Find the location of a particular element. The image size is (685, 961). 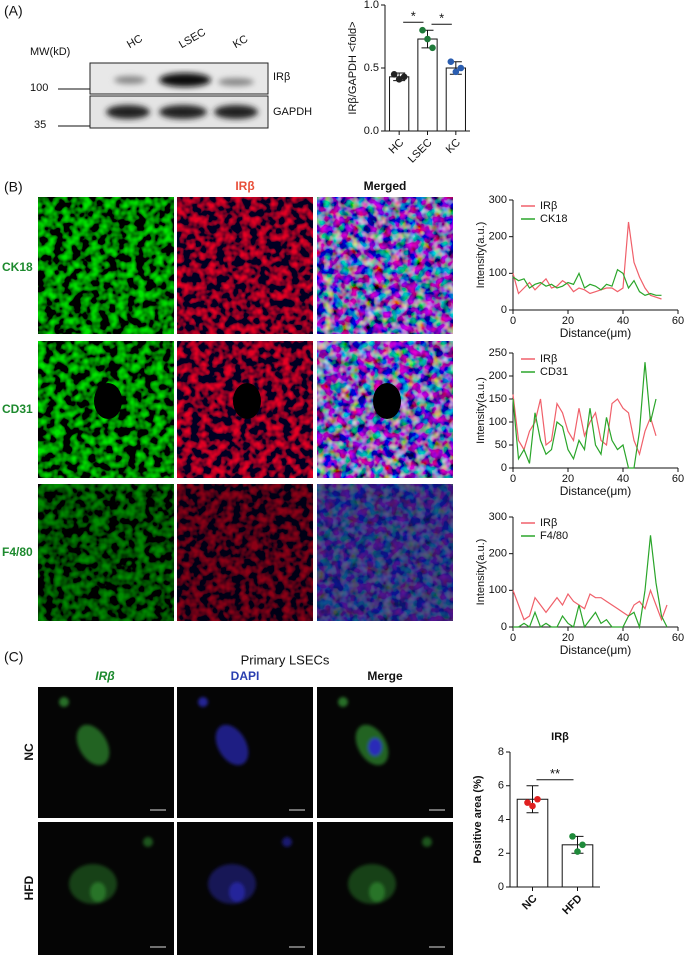

column-header: IRβ is located at coordinates (105, 676).